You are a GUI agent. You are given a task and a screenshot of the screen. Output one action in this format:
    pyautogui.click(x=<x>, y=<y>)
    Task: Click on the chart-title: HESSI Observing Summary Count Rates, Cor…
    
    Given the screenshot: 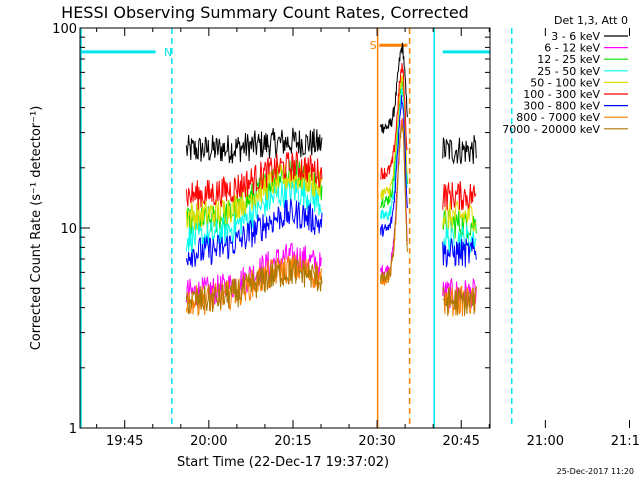 What is the action you would take?
    pyautogui.click(x=265, y=12)
    